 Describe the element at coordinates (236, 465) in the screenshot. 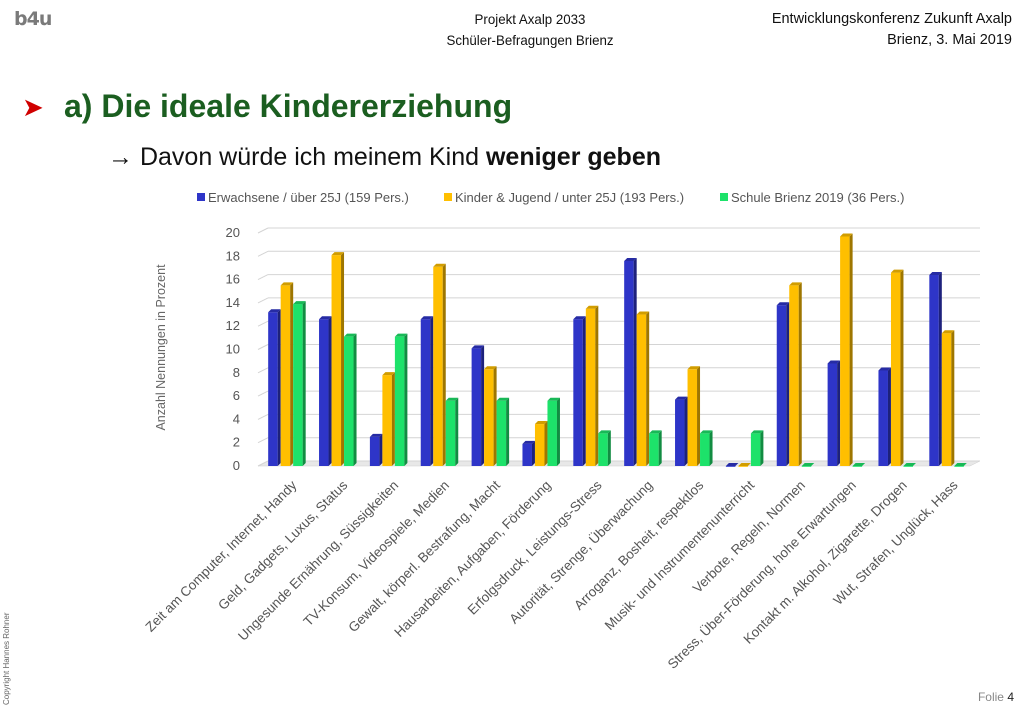

I see `y-tick-label: 0` at that location.